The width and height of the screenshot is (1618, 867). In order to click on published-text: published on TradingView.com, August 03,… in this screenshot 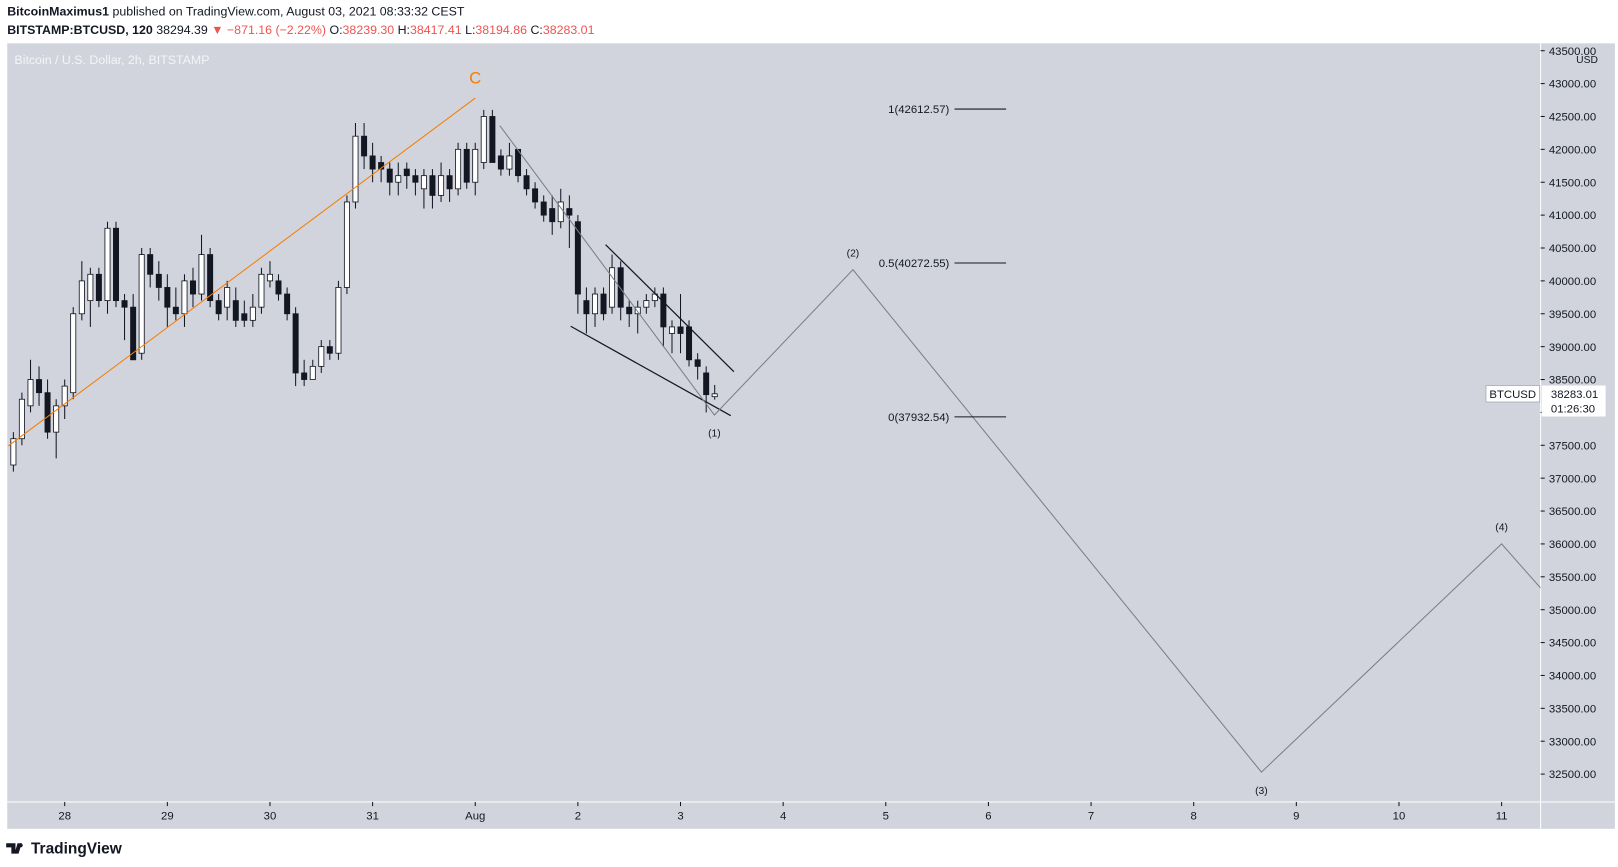, I will do `click(288, 11)`.